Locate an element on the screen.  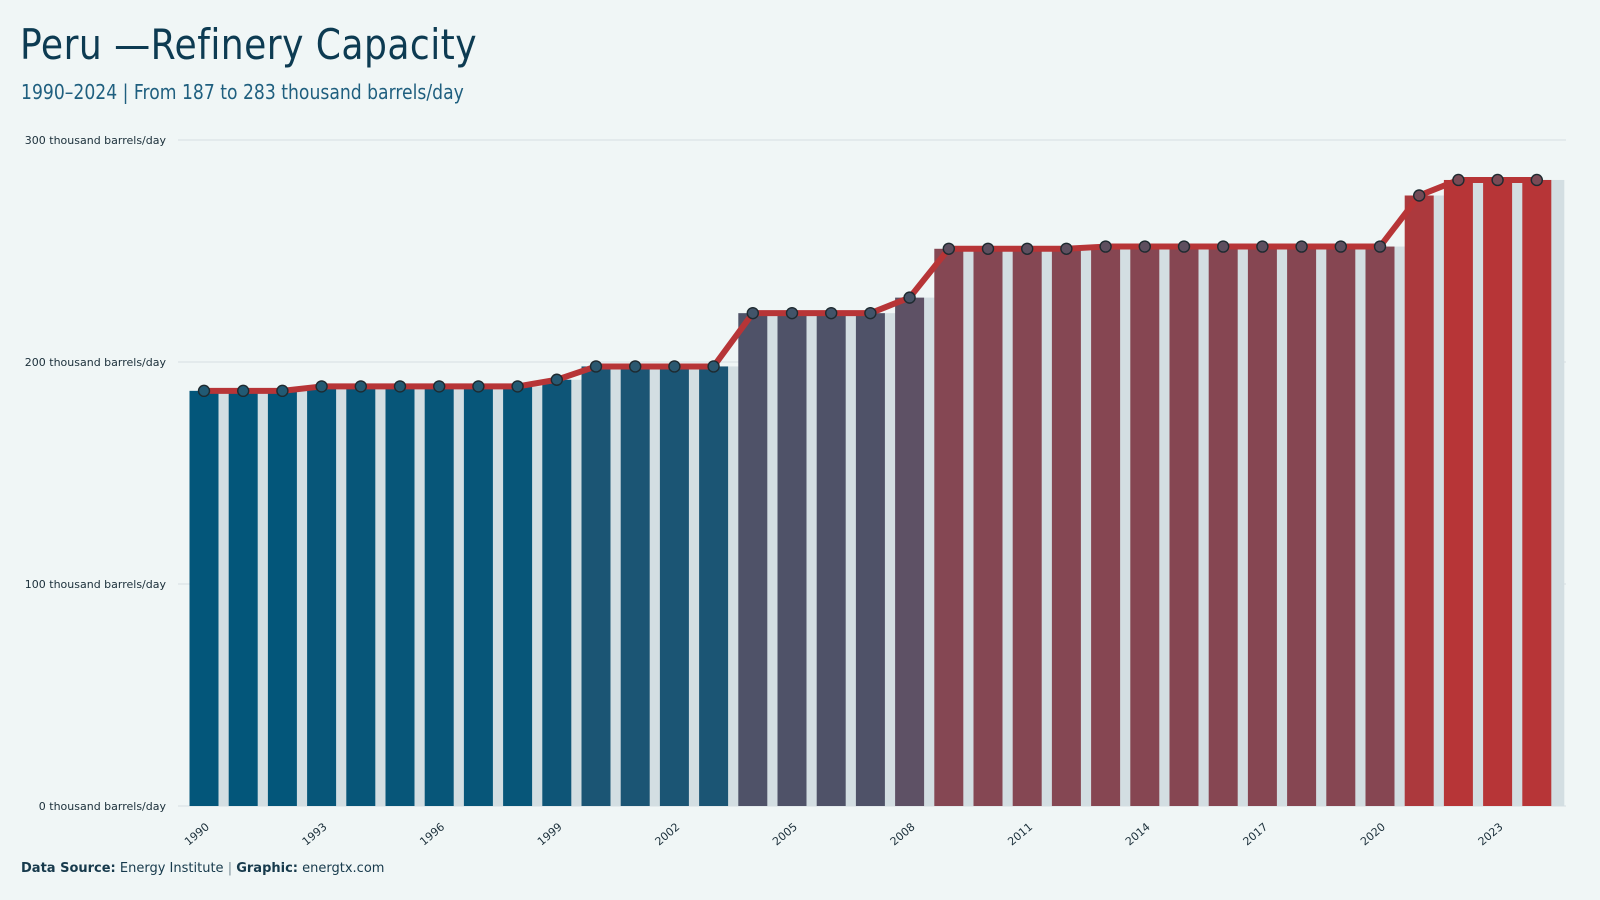
source-value: Energy Institute is located at coordinates (171, 868).